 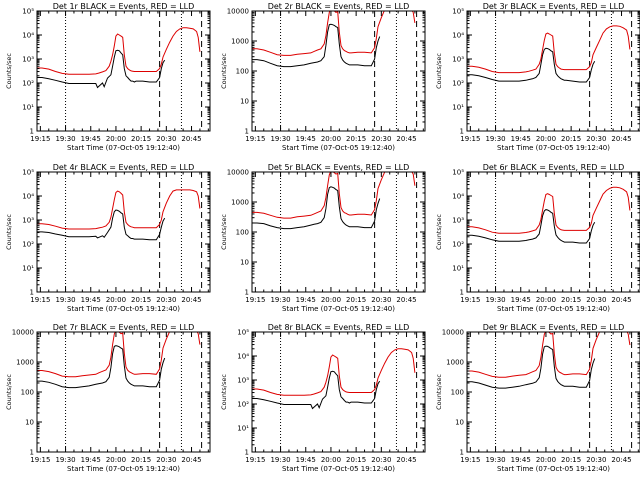 What do you see at coordinates (124, 327) in the screenshot?
I see `chart-title: Det 7r BLACK = Events, RED = LLD` at bounding box center [124, 327].